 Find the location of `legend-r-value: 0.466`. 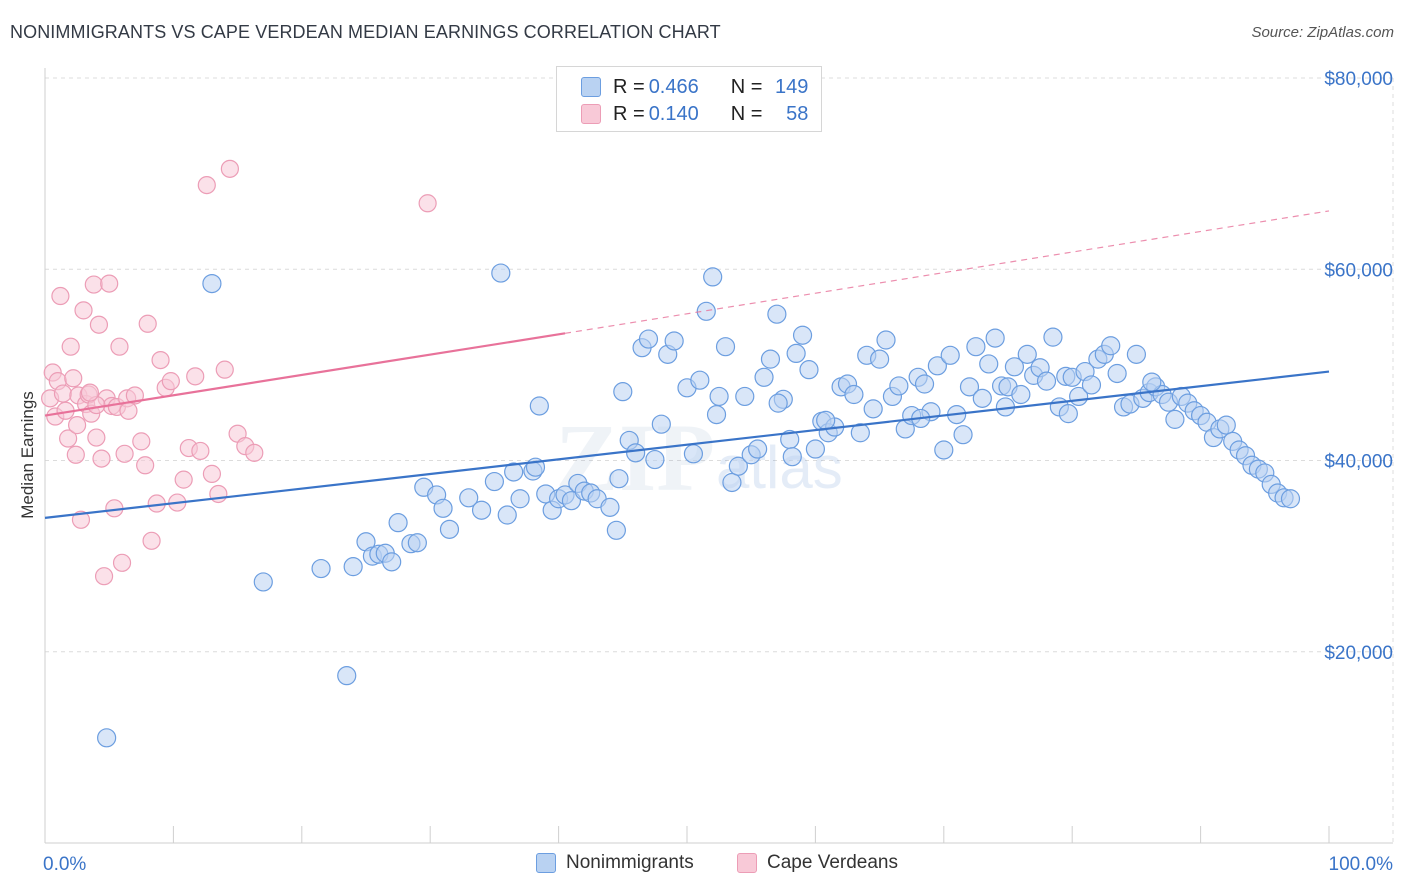

legend-r-value: 0.466 is located at coordinates (673, 86).